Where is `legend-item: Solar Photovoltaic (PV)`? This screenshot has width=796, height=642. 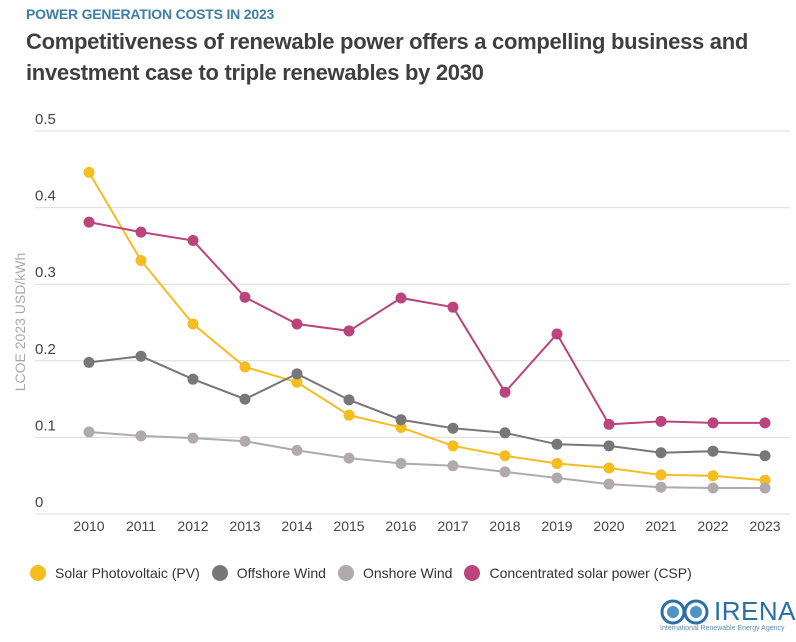 legend-item: Solar Photovoltaic (PV) is located at coordinates (115, 573).